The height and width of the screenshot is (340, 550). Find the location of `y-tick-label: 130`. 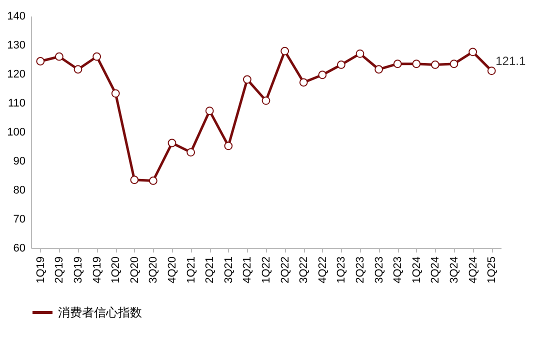

y-tick-label: 130 is located at coordinates (16, 46).